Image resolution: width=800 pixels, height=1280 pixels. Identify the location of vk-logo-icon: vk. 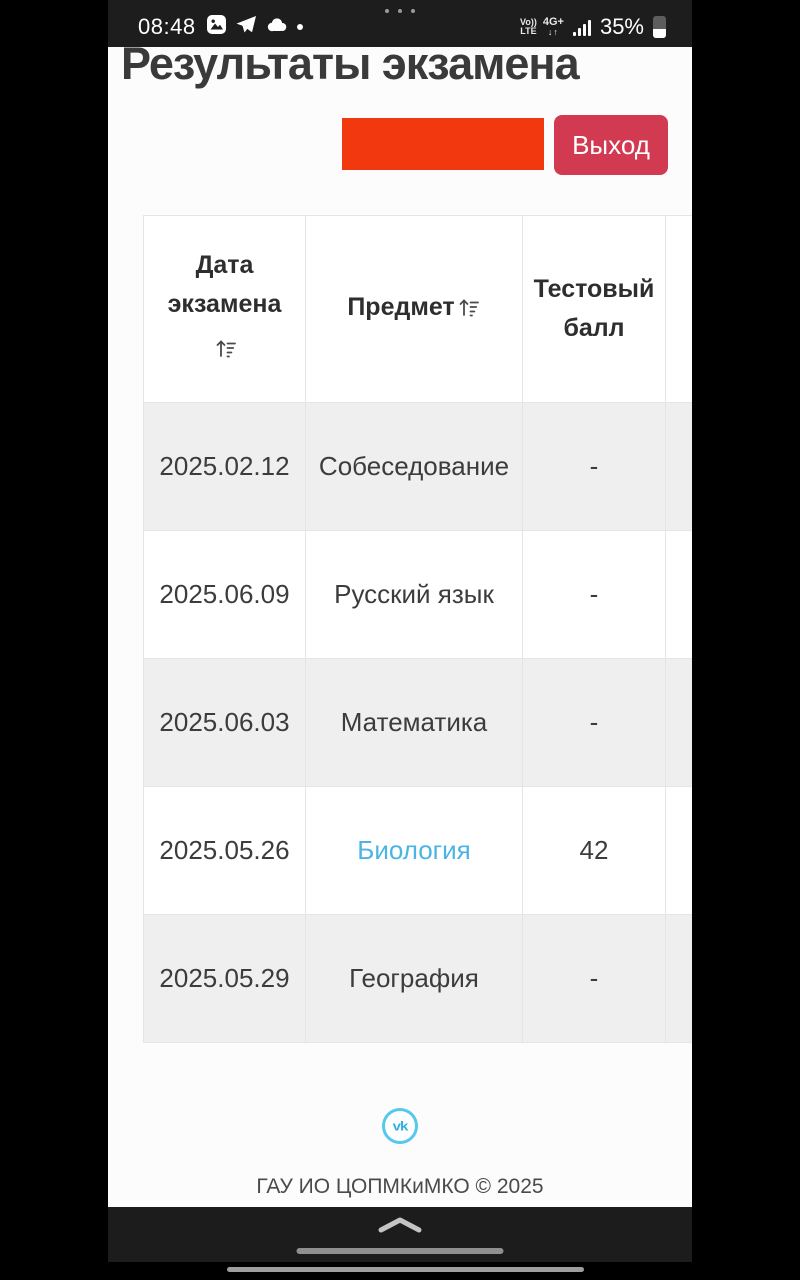
(400, 1126).